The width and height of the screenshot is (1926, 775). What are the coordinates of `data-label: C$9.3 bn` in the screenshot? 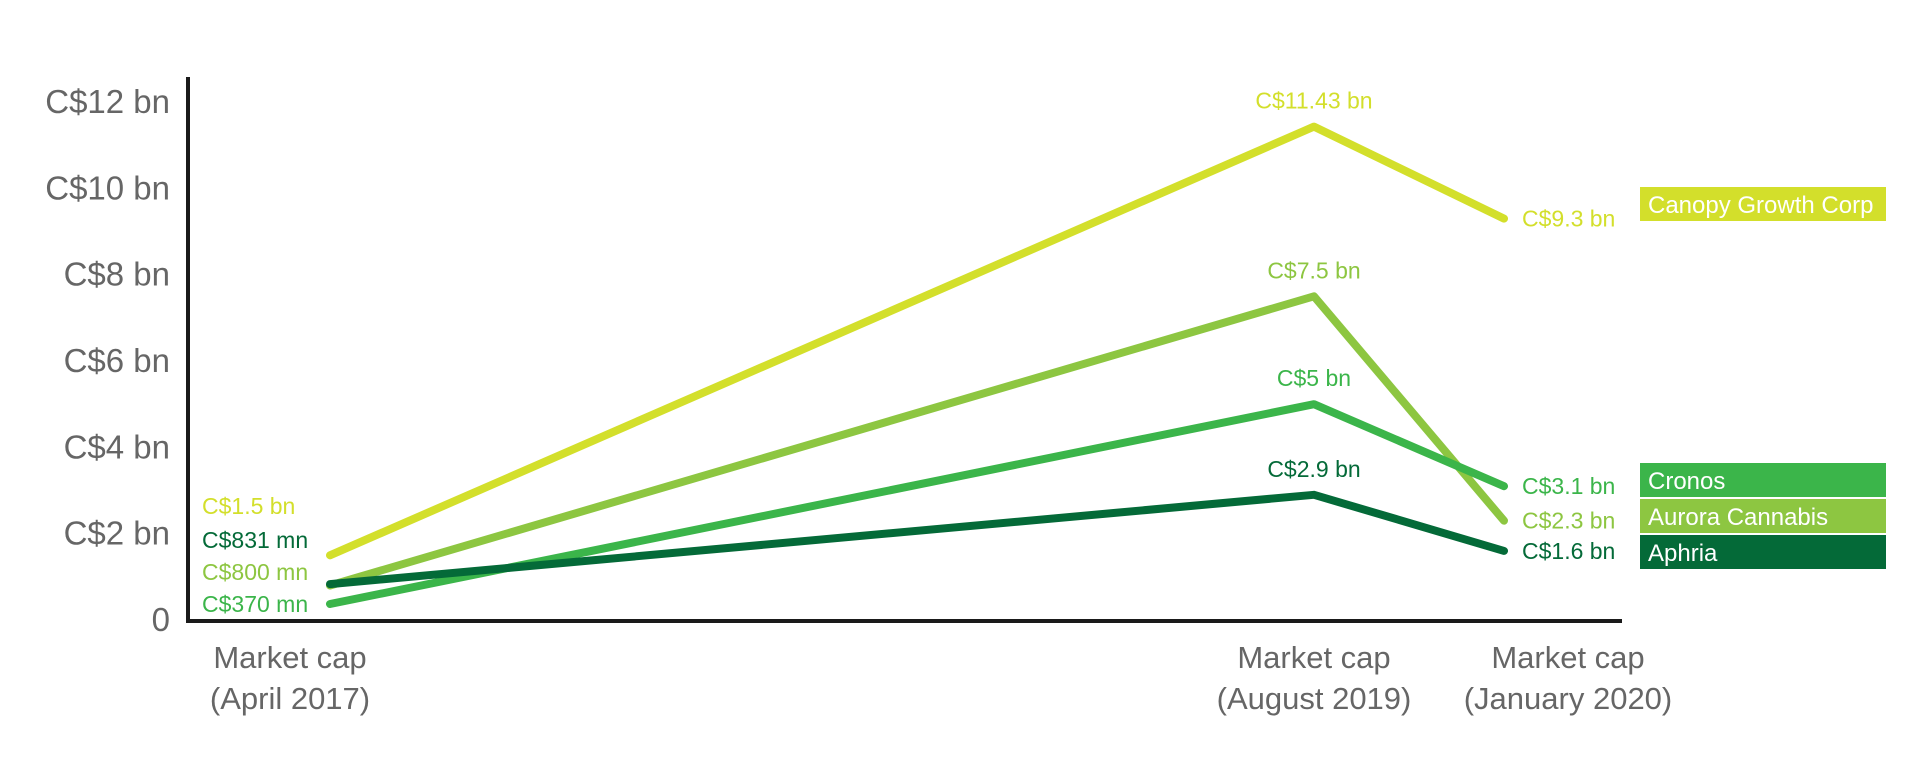 It's located at (1568, 219).